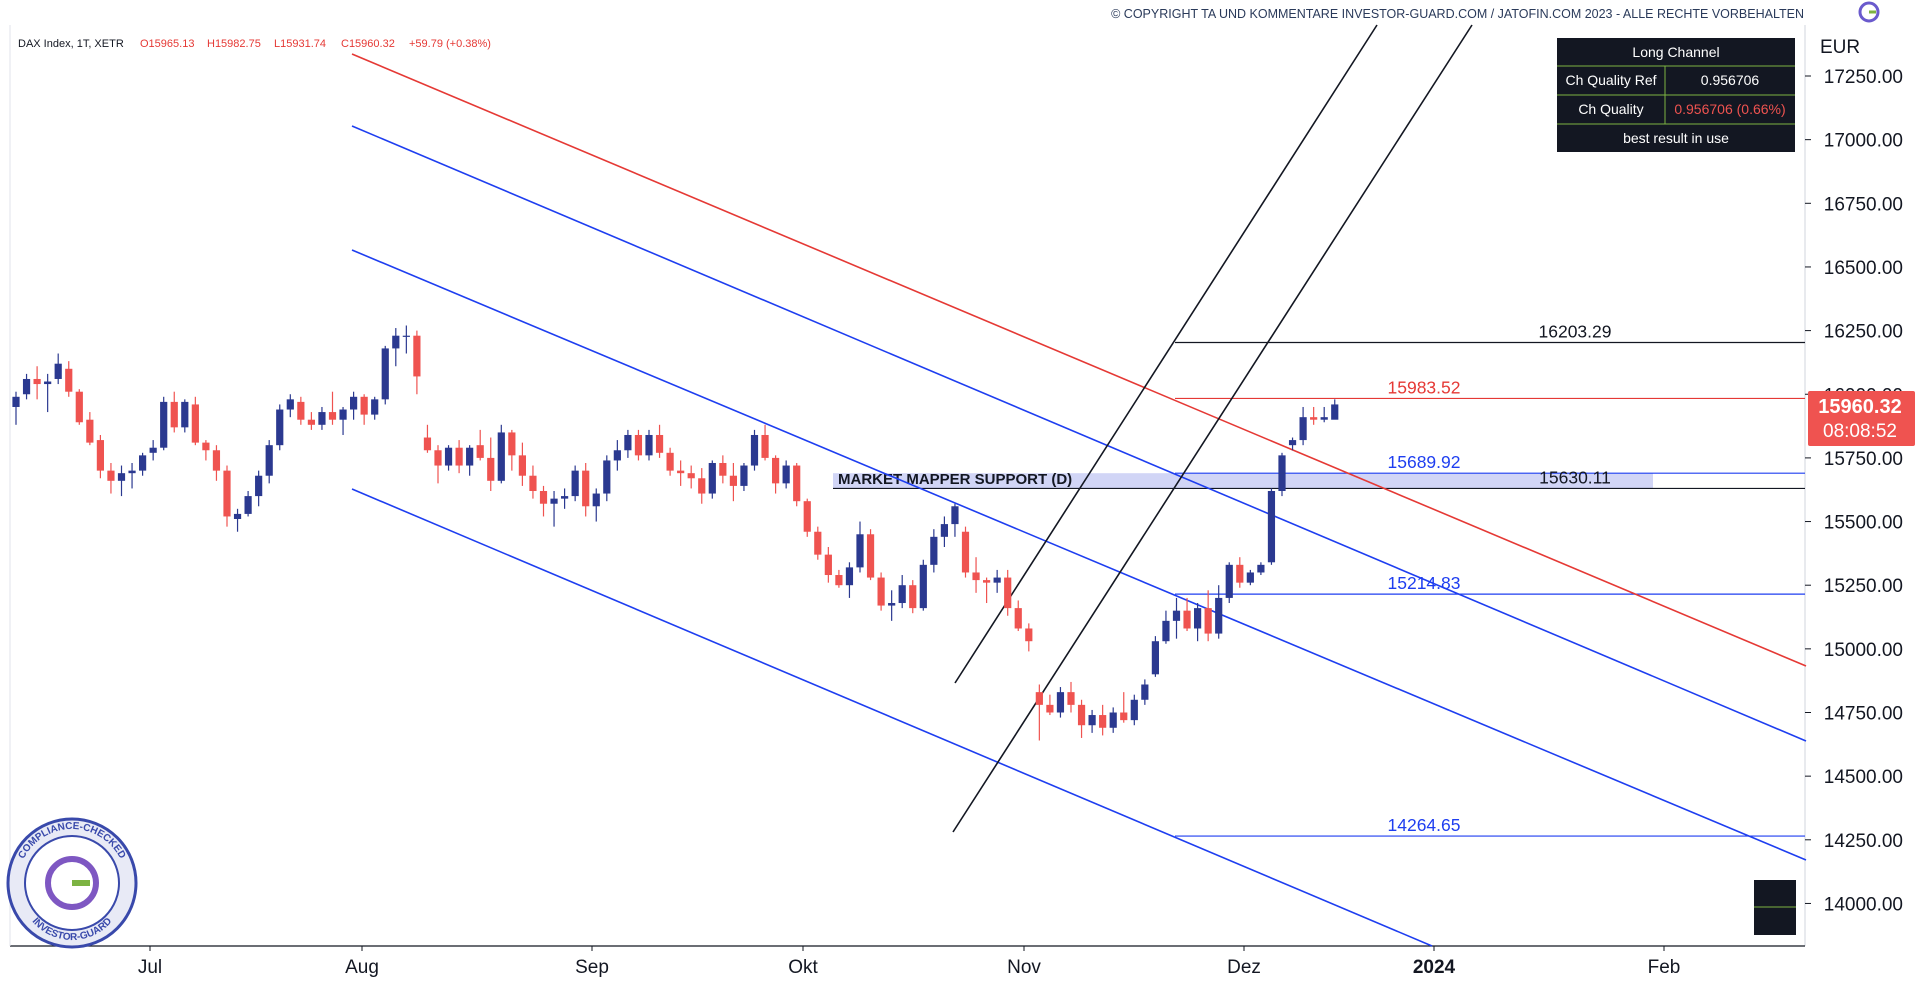 This screenshot has width=1920, height=984. What do you see at coordinates (1863, 77) in the screenshot?
I see `price-tick-label: 17250.00` at bounding box center [1863, 77].